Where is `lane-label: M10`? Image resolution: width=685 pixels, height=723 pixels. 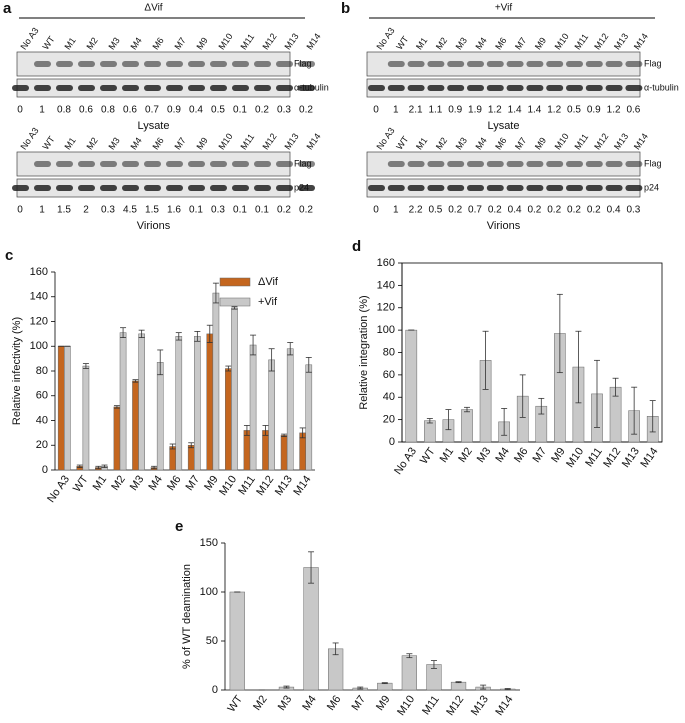 lane-label: M10 is located at coordinates (562, 141).